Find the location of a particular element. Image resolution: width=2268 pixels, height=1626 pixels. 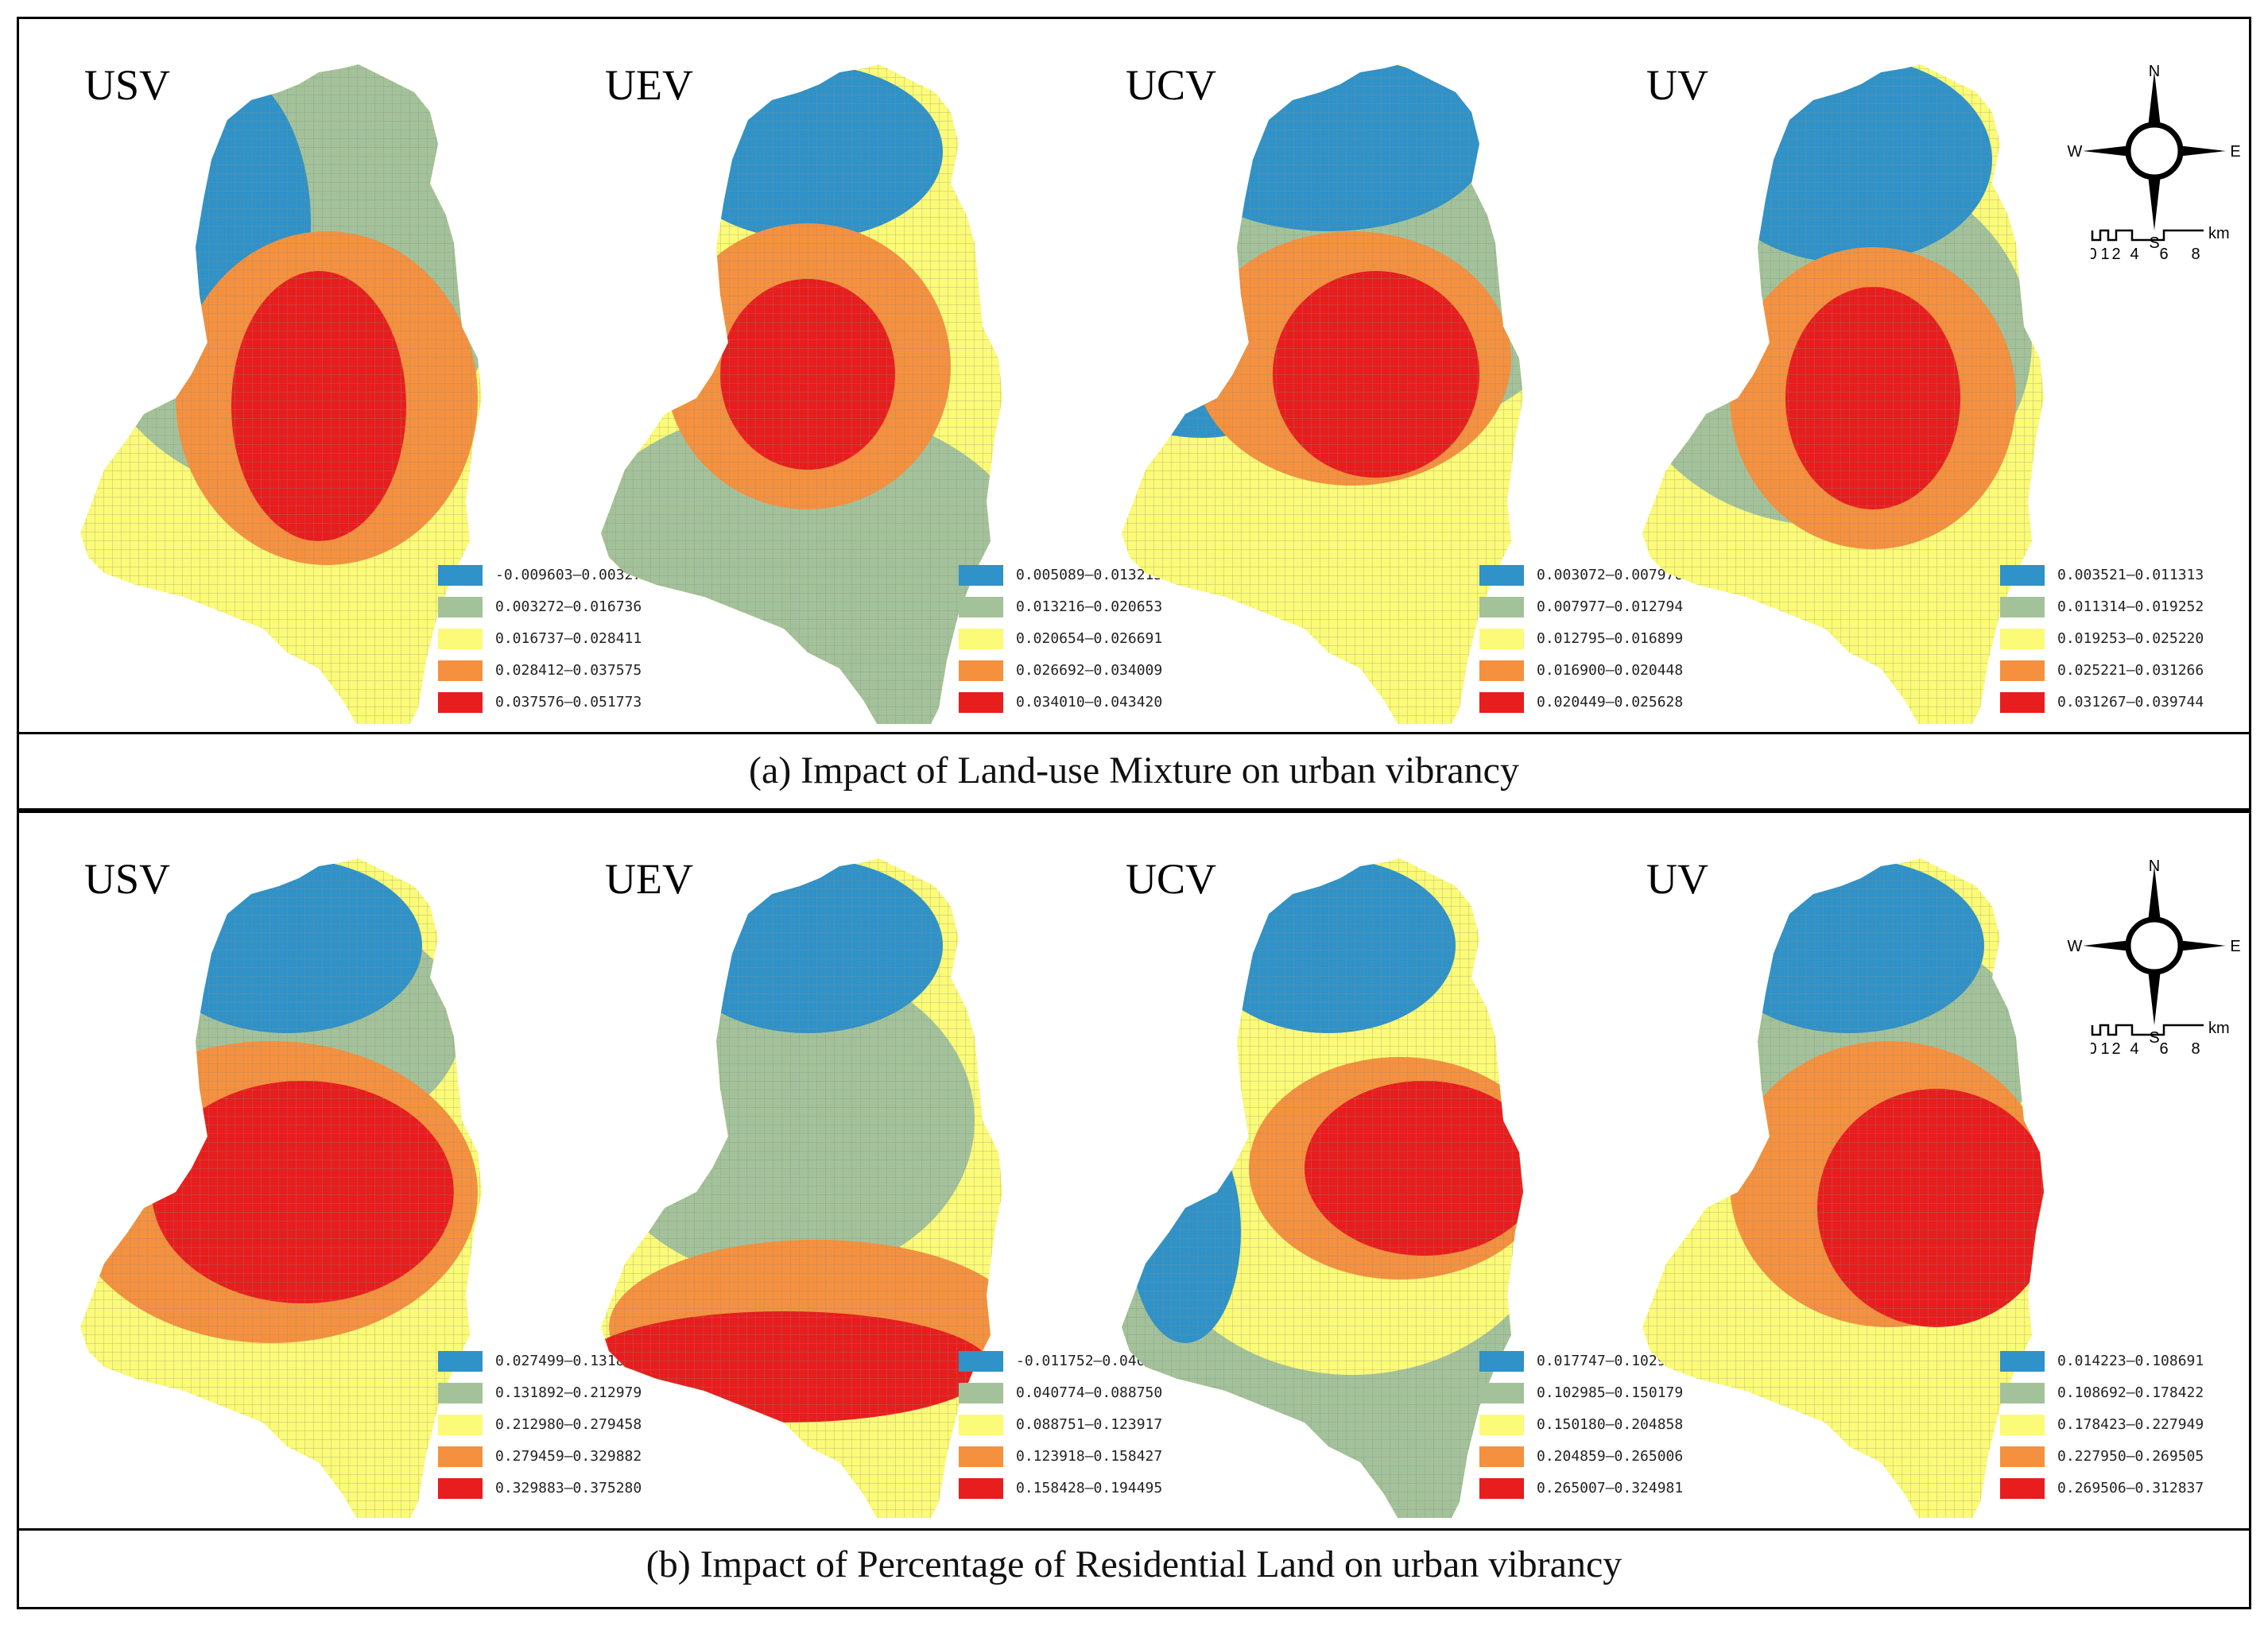

legend-item: 0.158428—0.194495 is located at coordinates (1078, 1488).